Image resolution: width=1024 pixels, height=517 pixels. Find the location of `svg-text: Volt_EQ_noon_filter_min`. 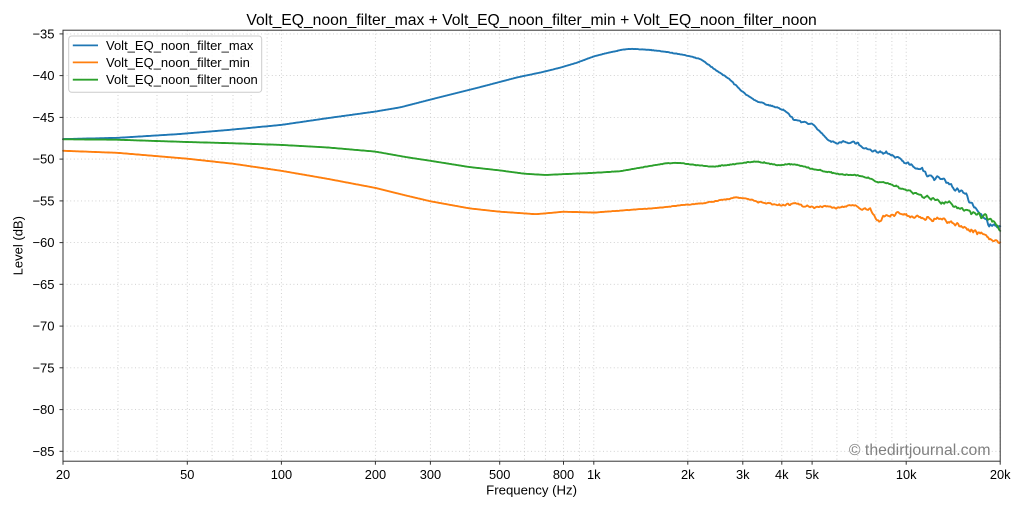

svg-text: Volt_EQ_noon_filter_min is located at coordinates (178, 62).